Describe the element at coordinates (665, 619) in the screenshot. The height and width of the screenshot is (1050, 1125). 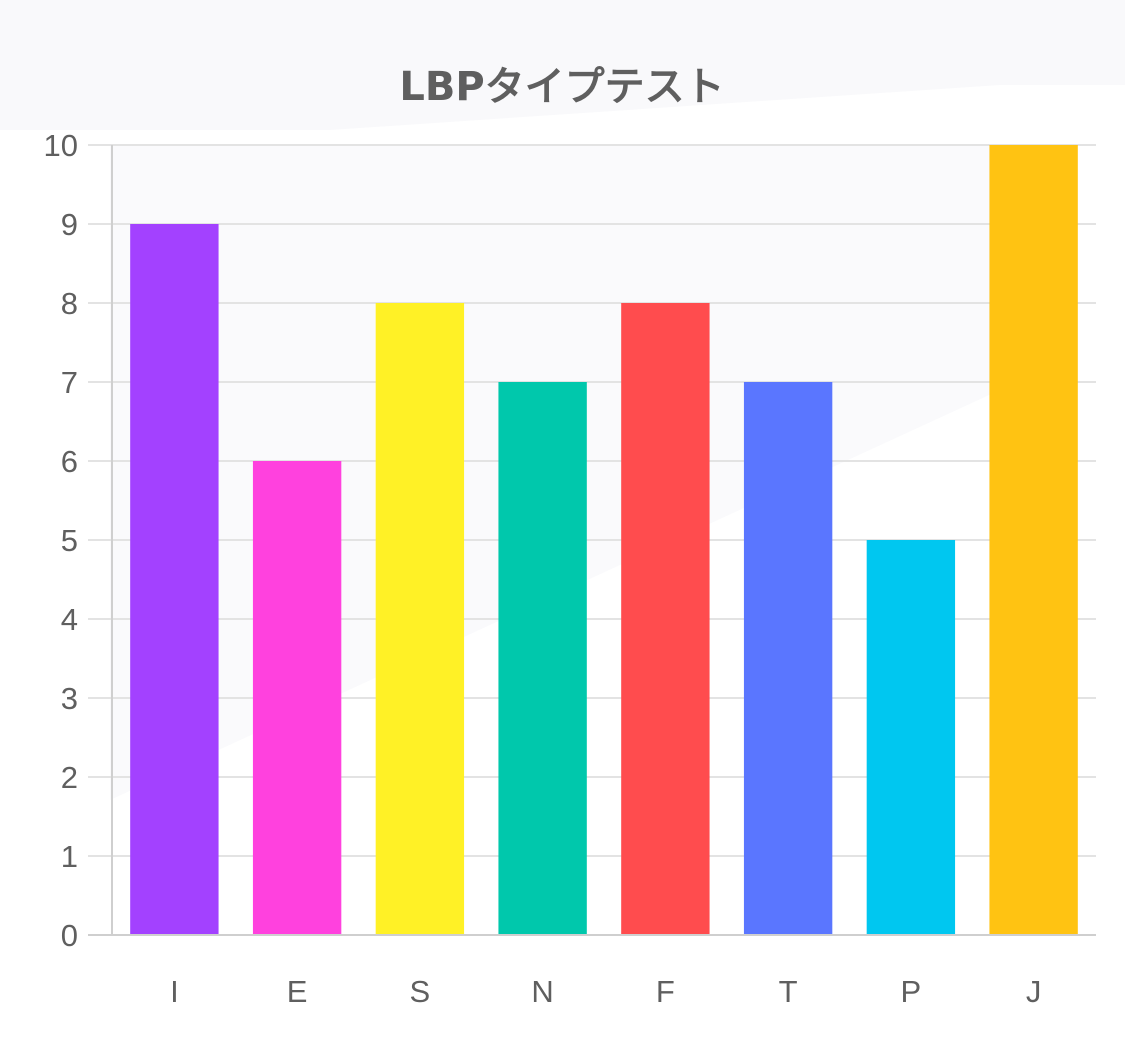
I see `bar-f` at that location.